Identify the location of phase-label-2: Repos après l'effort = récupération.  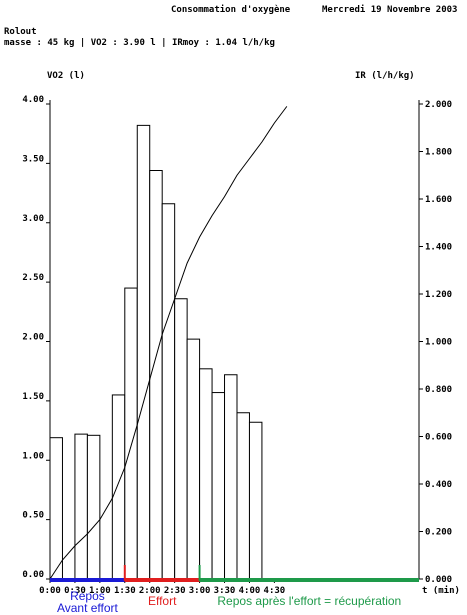
(309, 601).